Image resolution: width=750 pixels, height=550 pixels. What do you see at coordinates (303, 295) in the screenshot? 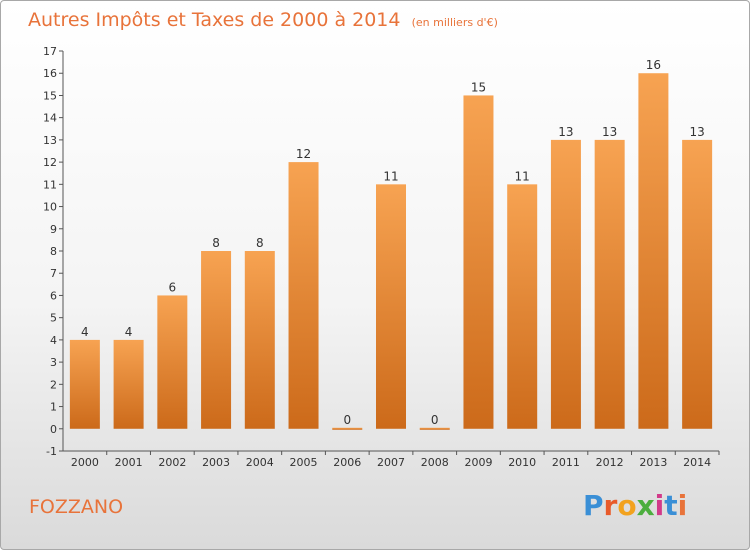
I see `bar-2005` at bounding box center [303, 295].